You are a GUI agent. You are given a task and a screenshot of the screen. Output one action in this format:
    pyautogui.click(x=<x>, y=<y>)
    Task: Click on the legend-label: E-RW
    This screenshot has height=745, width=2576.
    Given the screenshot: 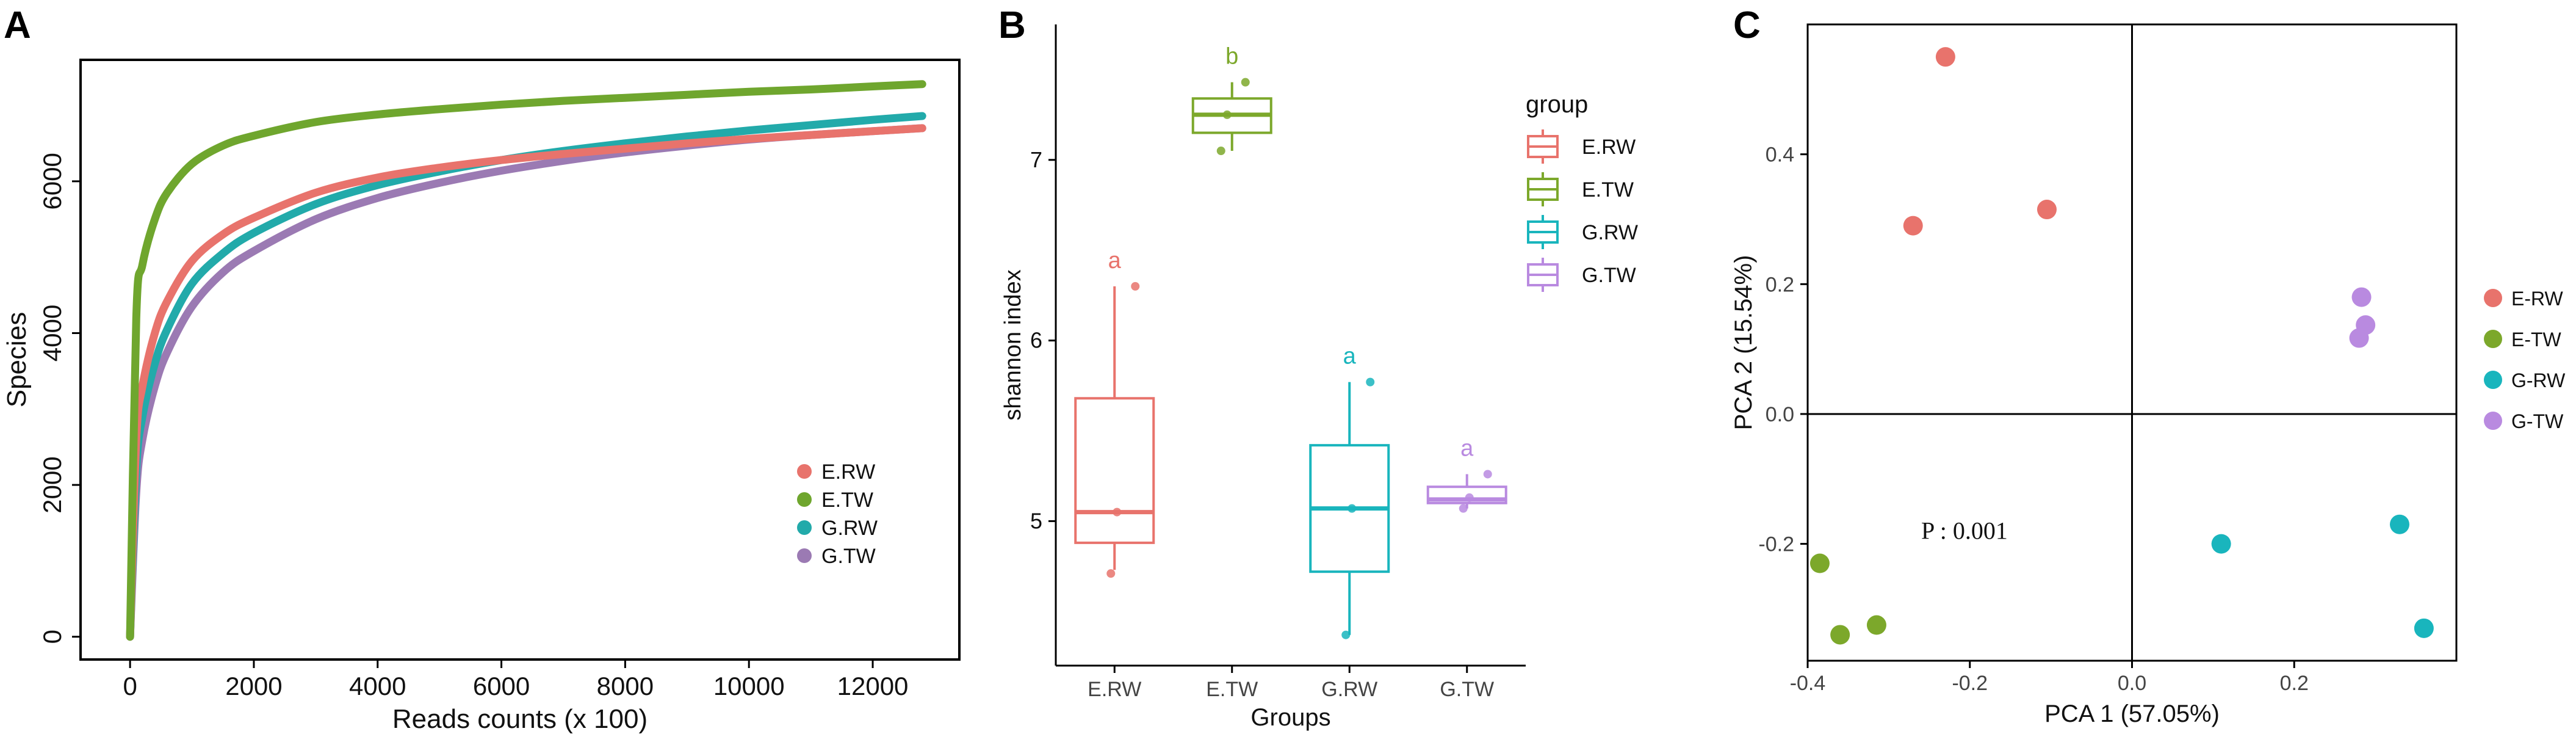 What is the action you would take?
    pyautogui.click(x=2537, y=299)
    